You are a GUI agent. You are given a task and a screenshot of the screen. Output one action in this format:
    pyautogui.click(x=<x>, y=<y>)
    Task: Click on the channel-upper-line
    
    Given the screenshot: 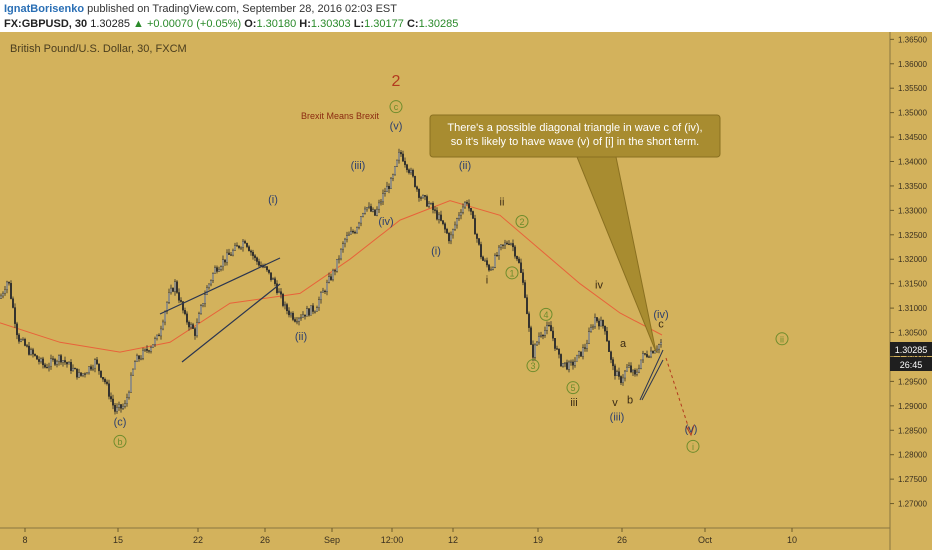 What is the action you would take?
    pyautogui.click(x=220, y=286)
    